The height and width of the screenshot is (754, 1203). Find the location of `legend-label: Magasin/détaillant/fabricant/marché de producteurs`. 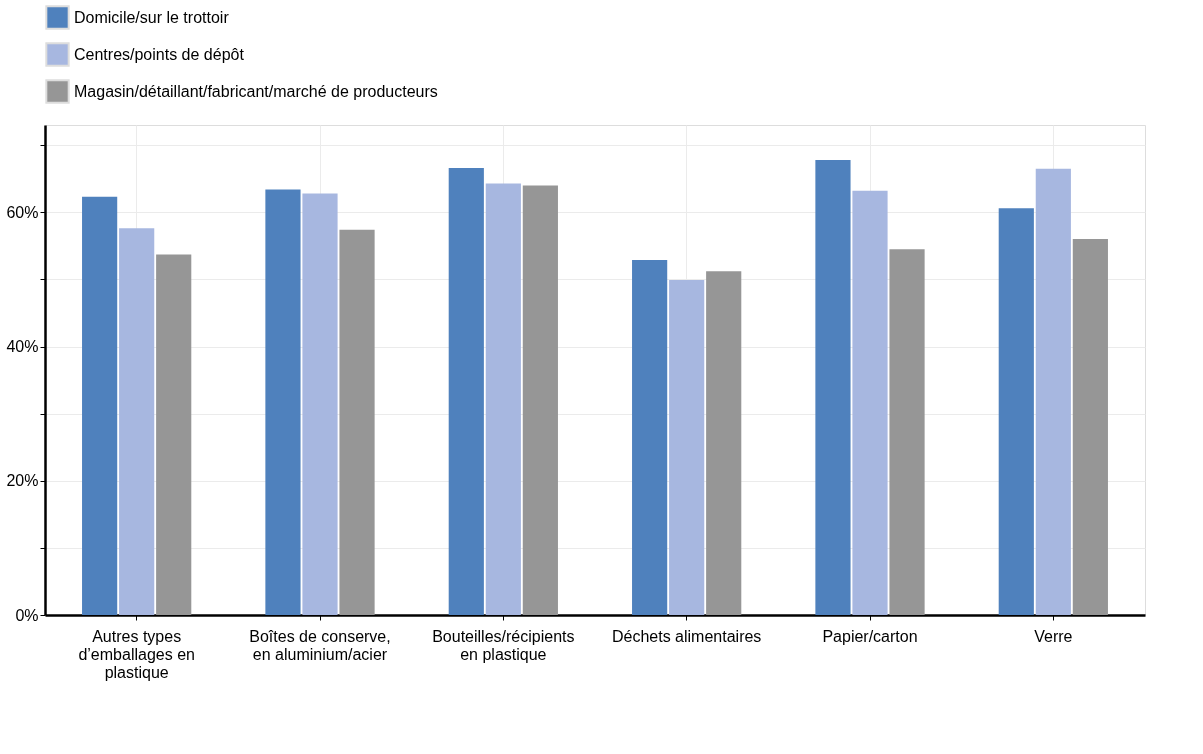

legend-label: Magasin/détaillant/fabricant/marché de producteurs is located at coordinates (256, 91).